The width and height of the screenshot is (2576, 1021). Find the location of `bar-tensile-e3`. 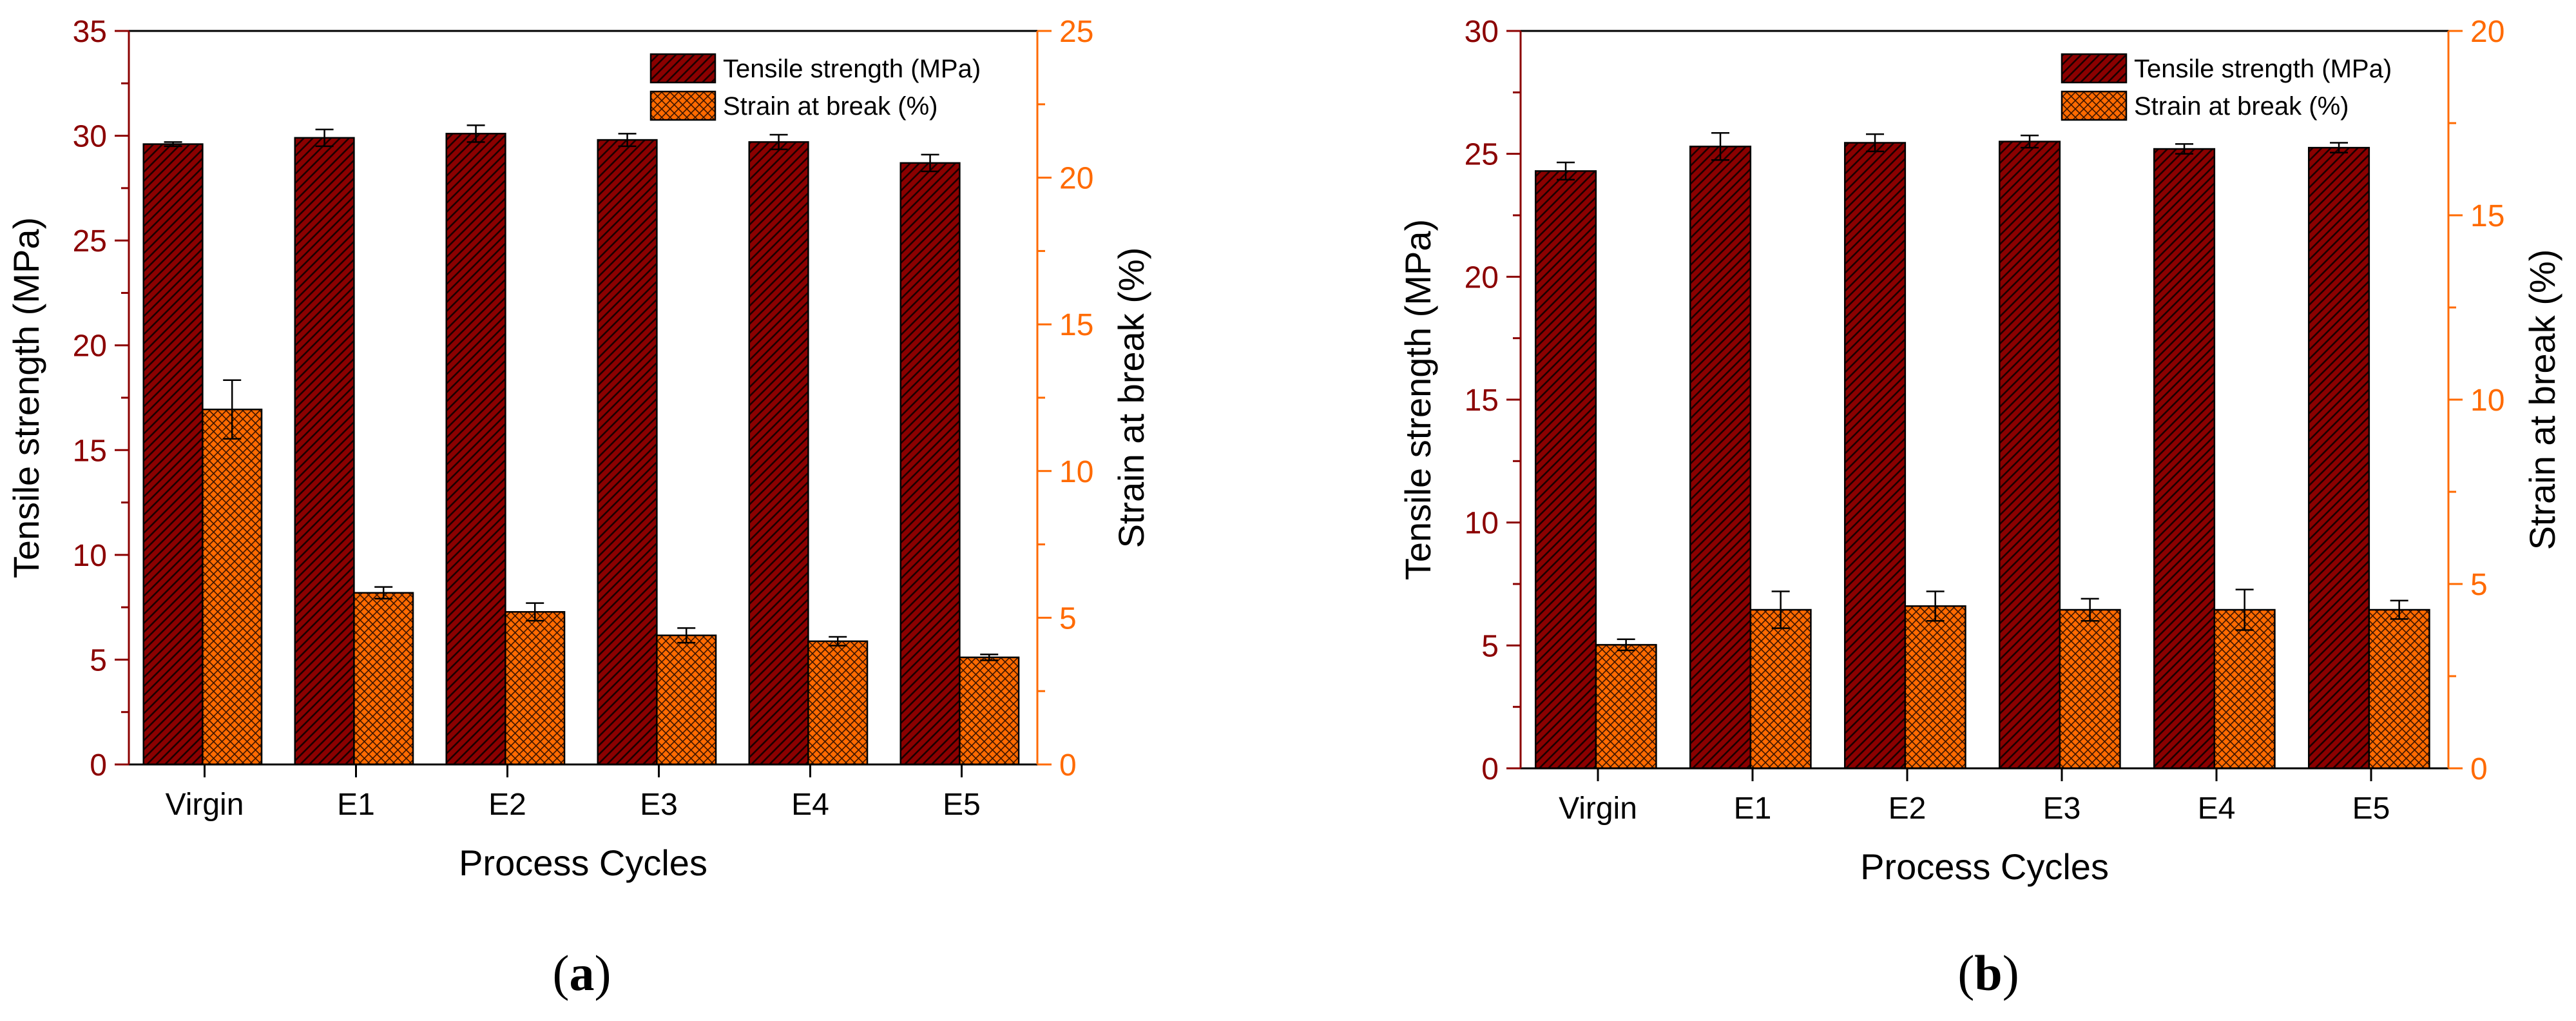

bar-tensile-e3 is located at coordinates (2030, 455).